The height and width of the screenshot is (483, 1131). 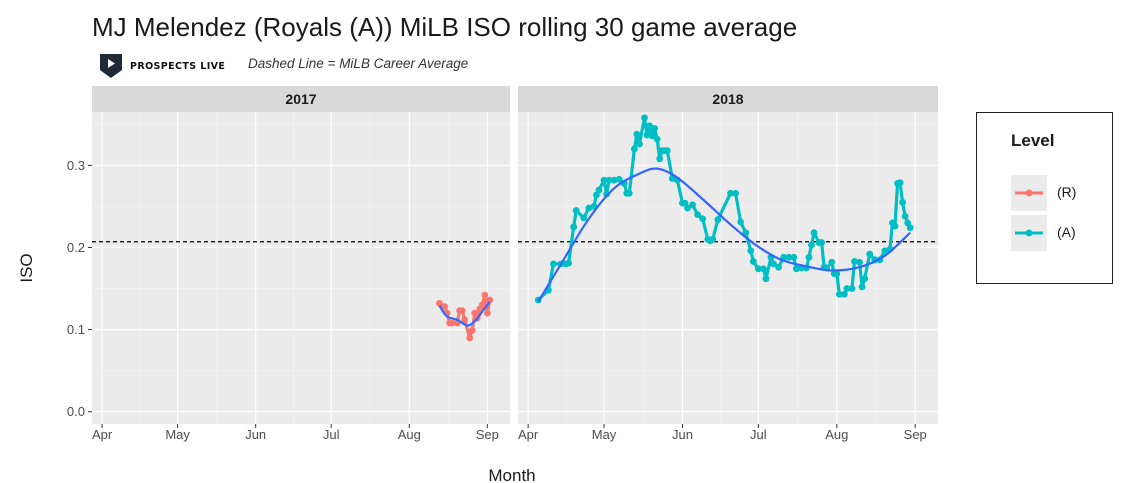 What do you see at coordinates (1067, 192) in the screenshot?
I see `legend-label-r: (R)` at bounding box center [1067, 192].